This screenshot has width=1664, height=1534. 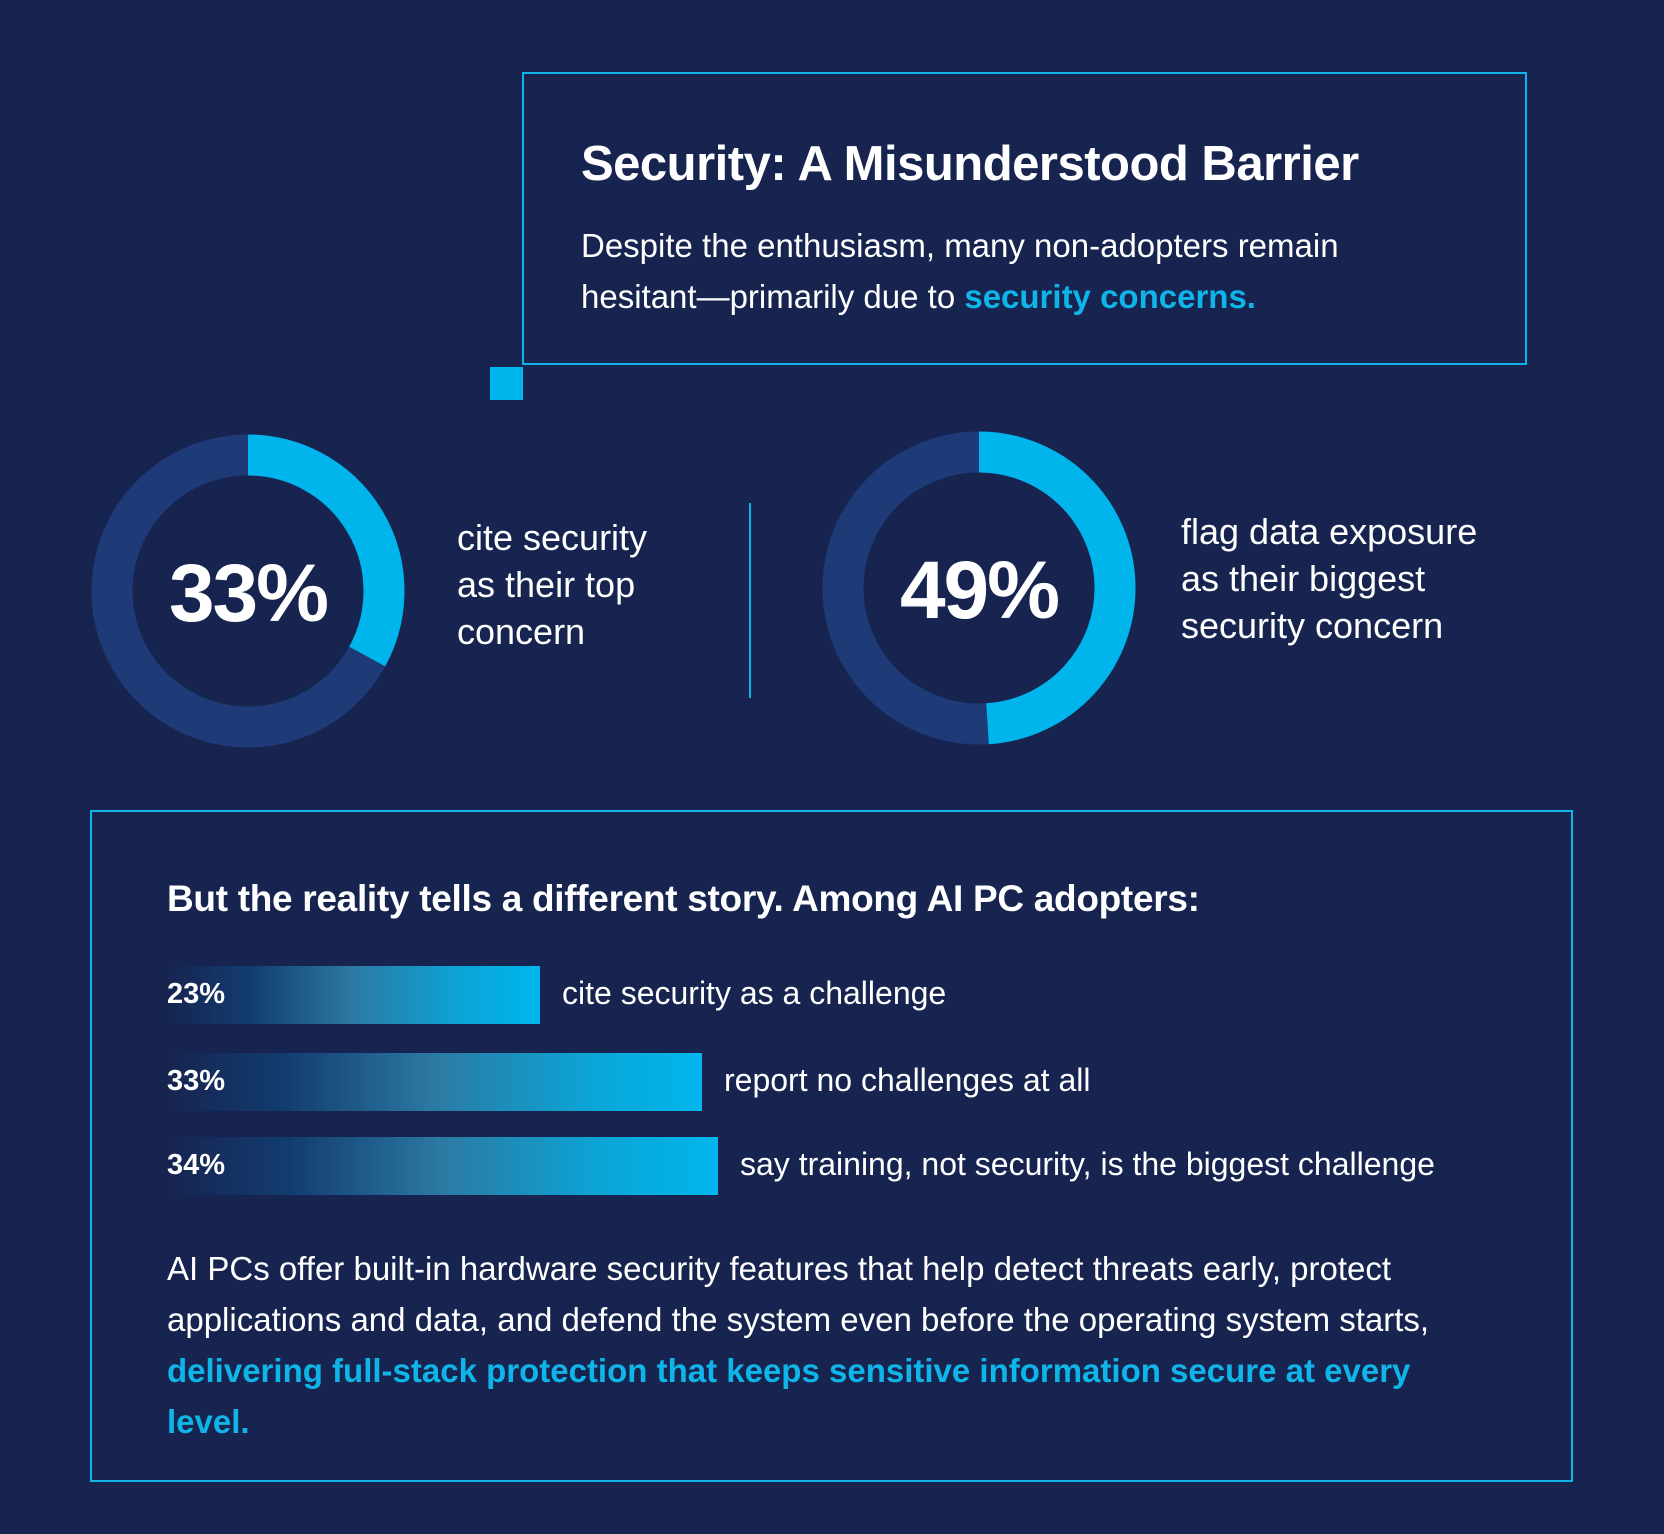 What do you see at coordinates (506, 383) in the screenshot?
I see `corner-accent-square` at bounding box center [506, 383].